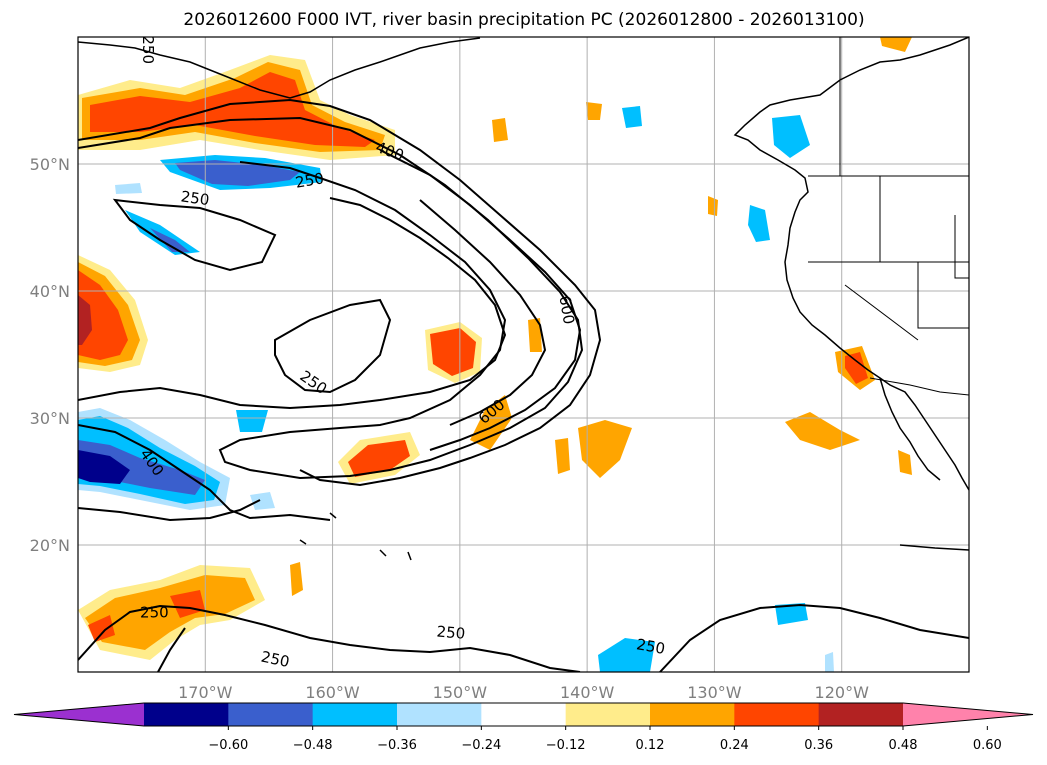 This screenshot has width=1047, height=765. Describe the element at coordinates (313, 745) in the screenshot. I see `colorbar-tick-label: −0.48` at that location.